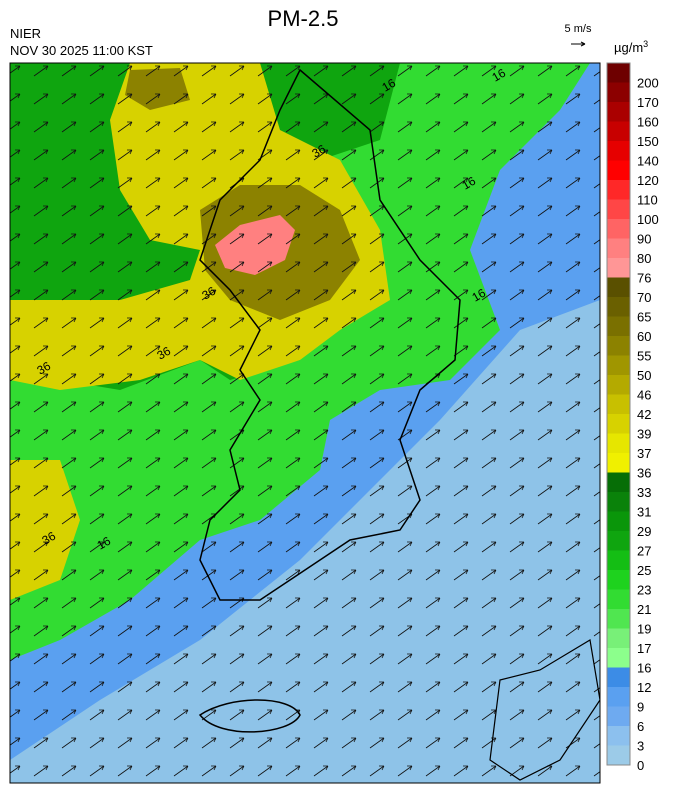  Describe the element at coordinates (644, 317) in the screenshot. I see `colorbar-label: 65` at that location.